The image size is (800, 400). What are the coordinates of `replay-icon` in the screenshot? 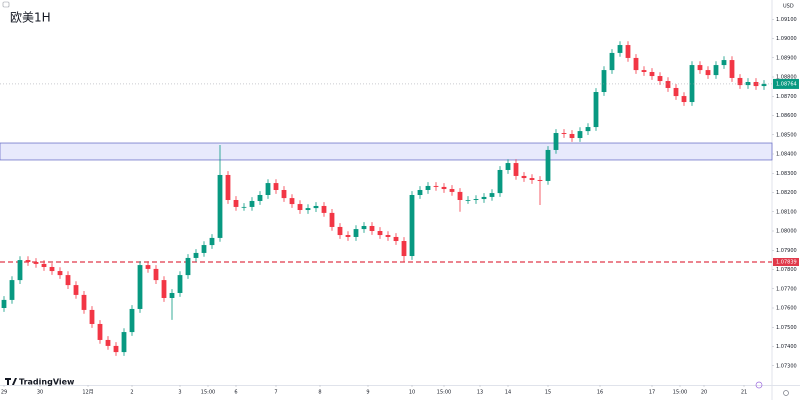 It's located at (759, 385).